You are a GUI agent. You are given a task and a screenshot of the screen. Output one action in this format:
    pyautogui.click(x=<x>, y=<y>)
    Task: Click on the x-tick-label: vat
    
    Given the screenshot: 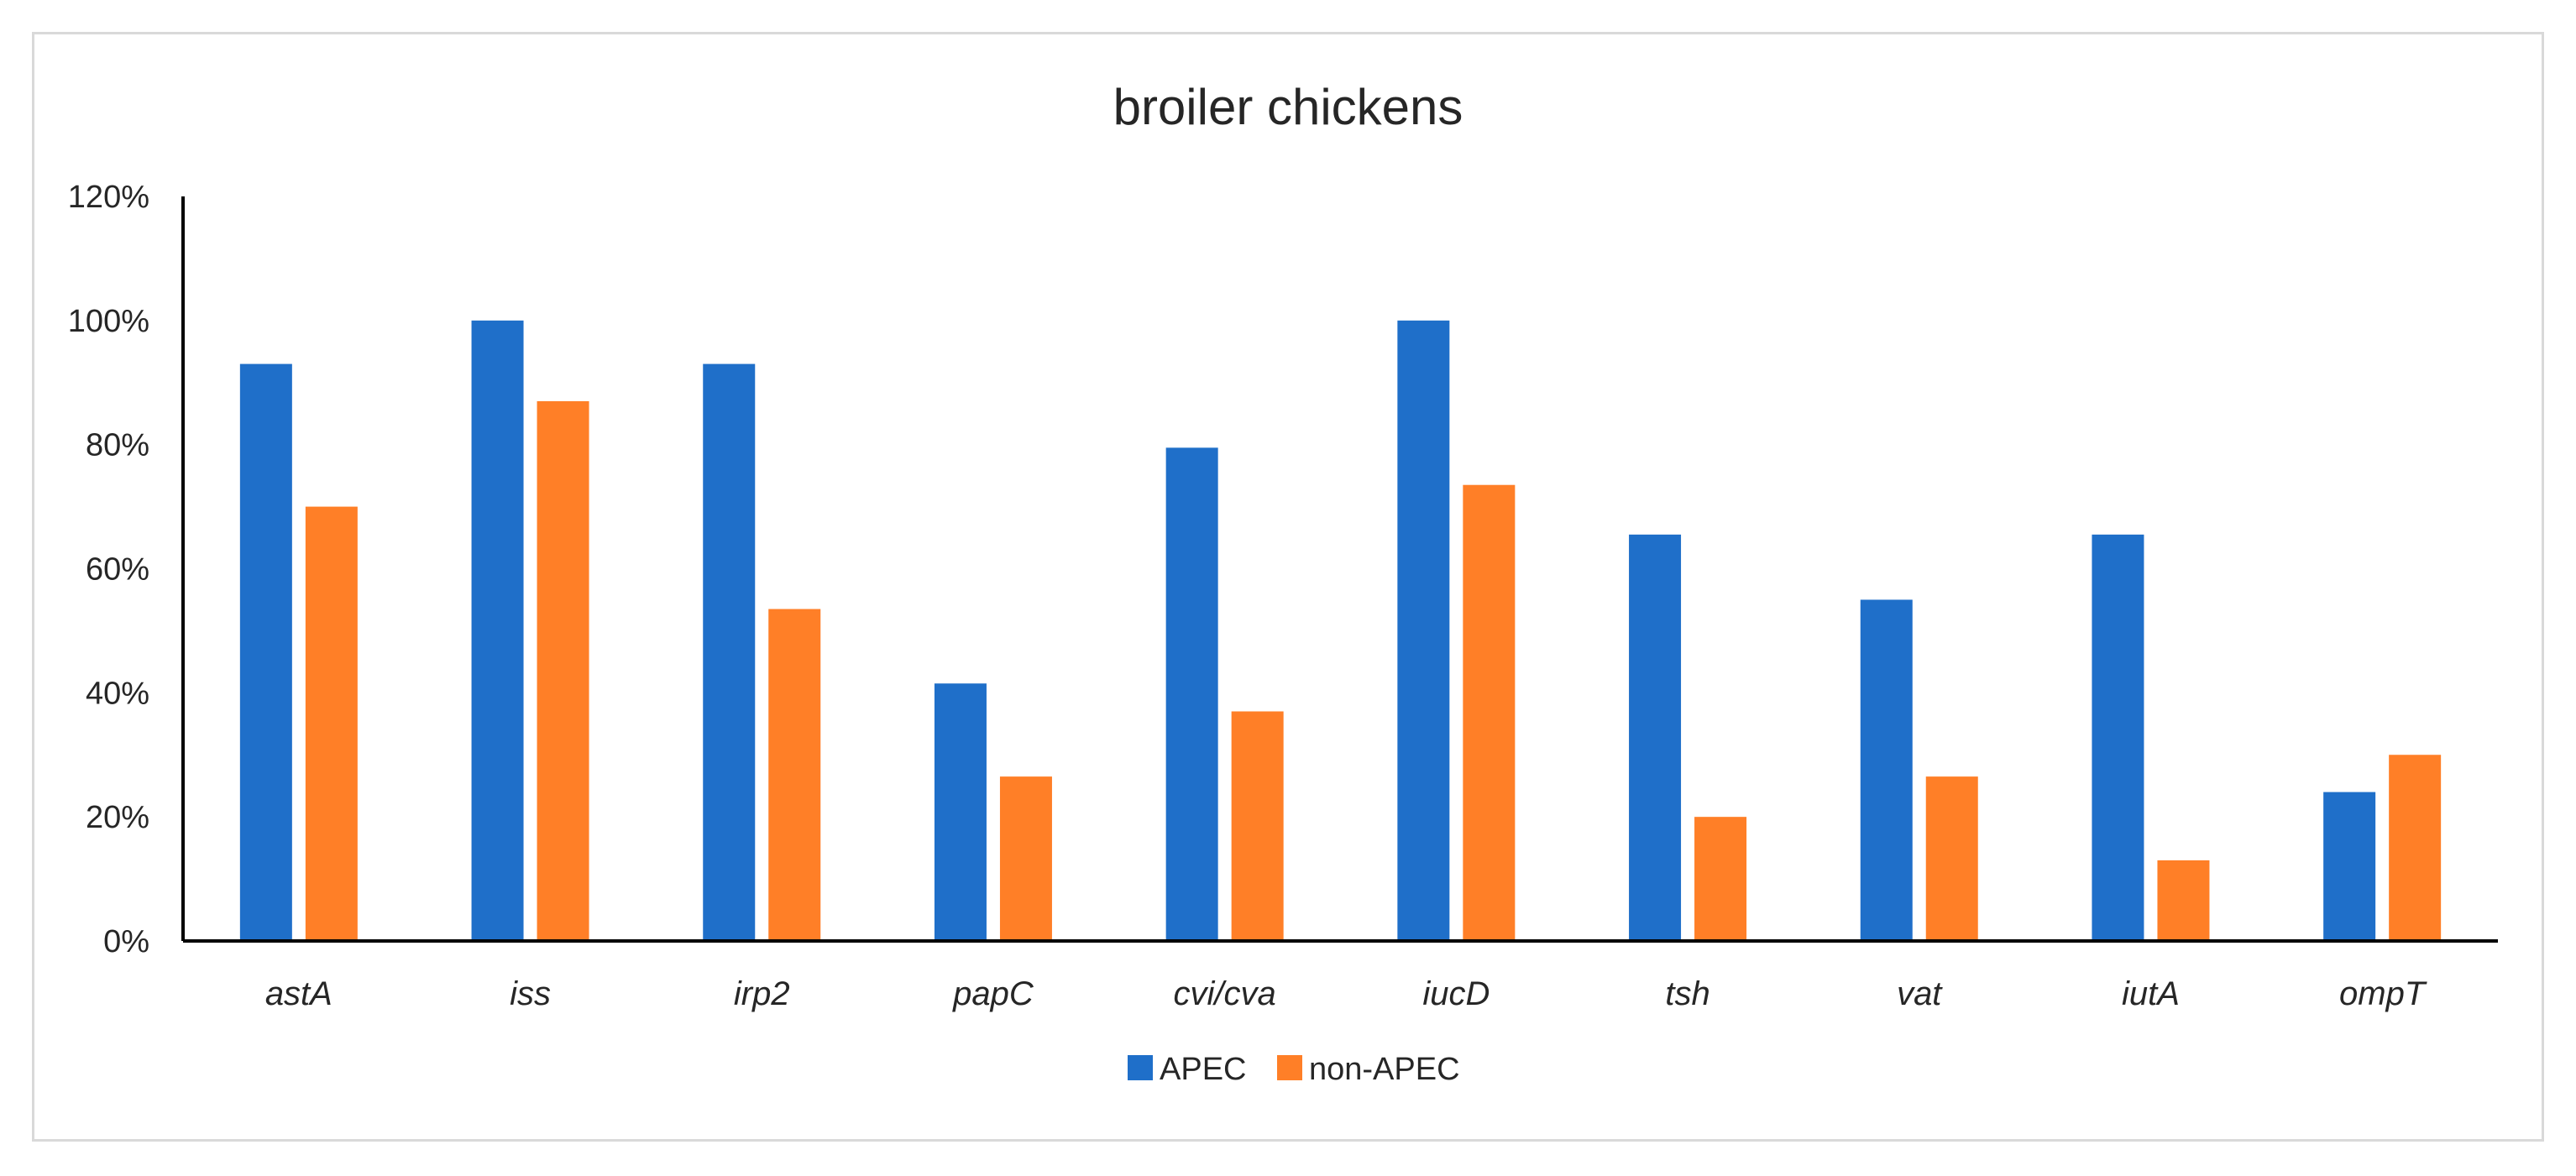 What is the action you would take?
    pyautogui.click(x=1920, y=993)
    